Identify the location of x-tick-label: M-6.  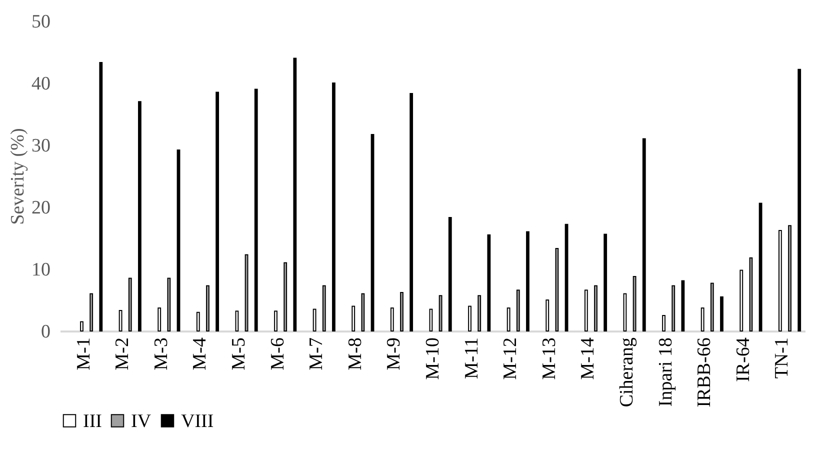
(277, 354).